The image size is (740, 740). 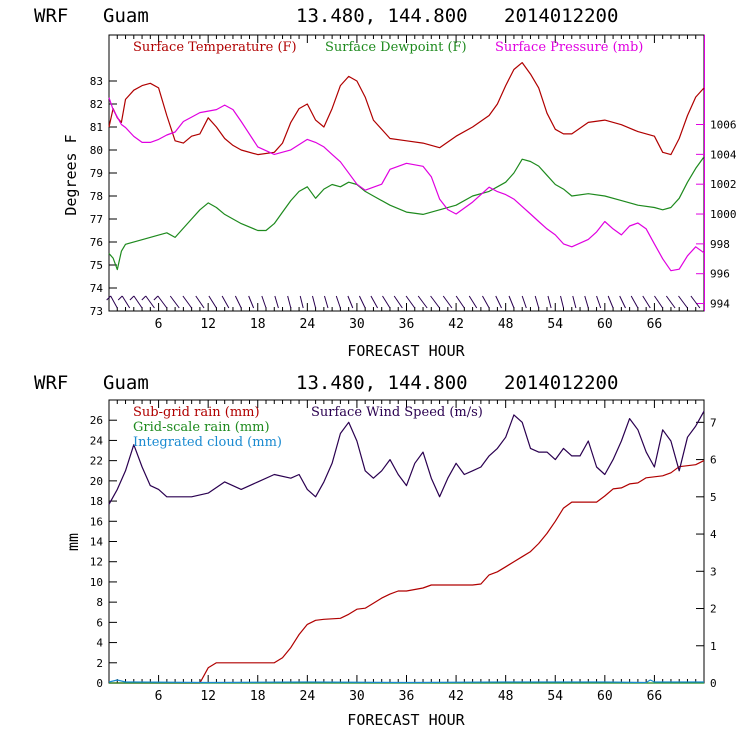 I want to click on header-coords: 13.480, 144.800, so click(x=382, y=16).